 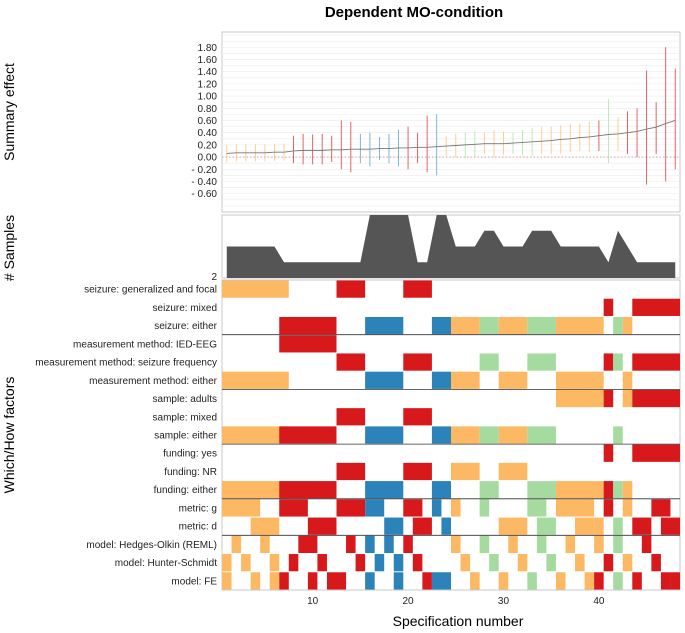 What do you see at coordinates (313, 601) in the screenshot?
I see `x-tick-label: 10` at bounding box center [313, 601].